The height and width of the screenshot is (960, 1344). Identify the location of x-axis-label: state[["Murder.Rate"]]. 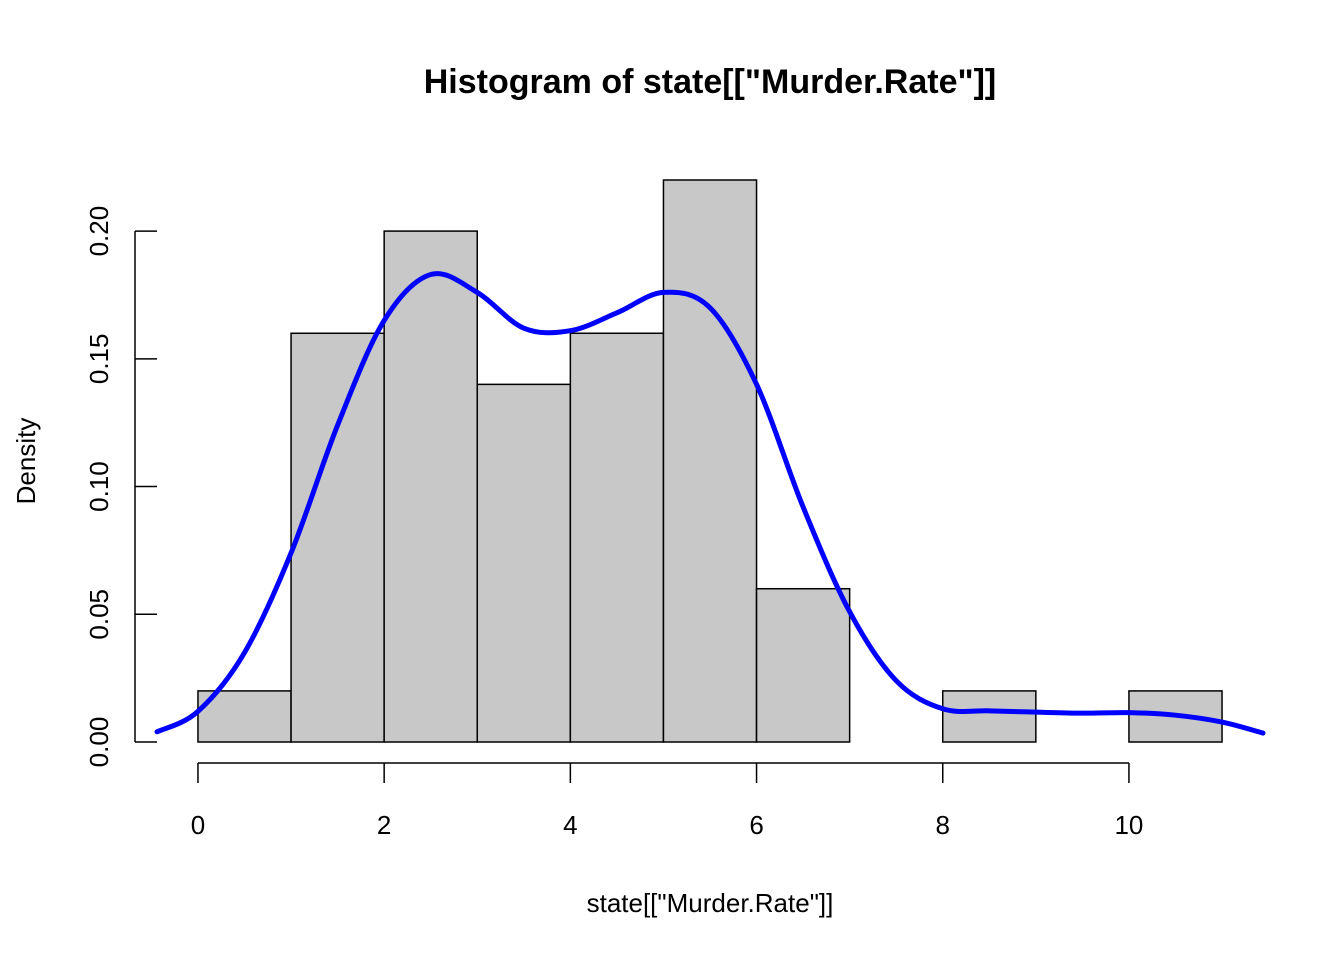
(710, 903).